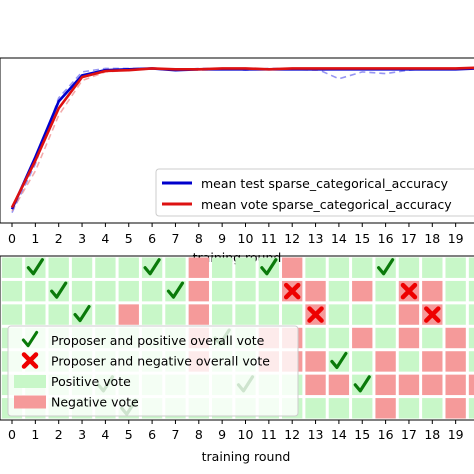 The width and height of the screenshot is (474, 474). I want to click on x-tick-label: 2, so click(59, 434).